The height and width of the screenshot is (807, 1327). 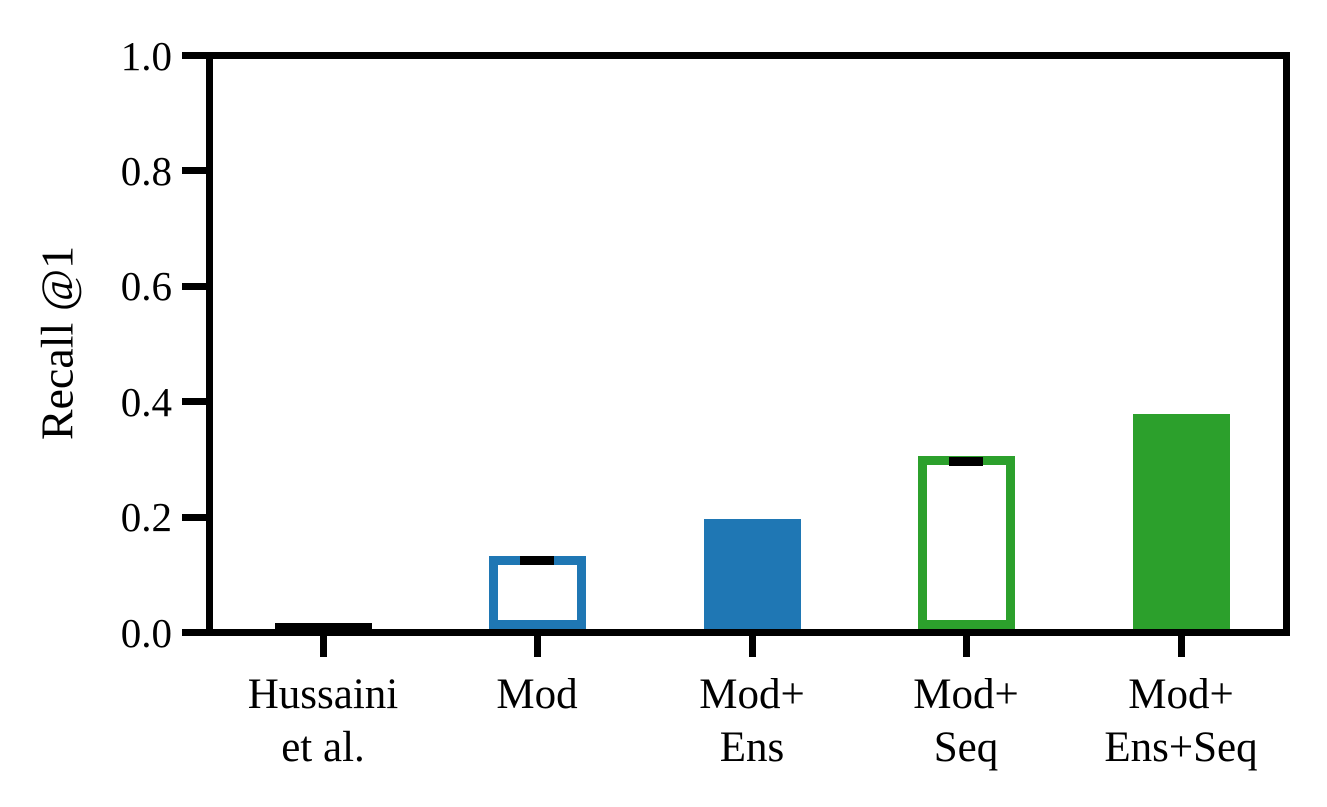 What do you see at coordinates (1174, 721) in the screenshot?
I see `x-tick-label: Mod+ Ens+Seq` at bounding box center [1174, 721].